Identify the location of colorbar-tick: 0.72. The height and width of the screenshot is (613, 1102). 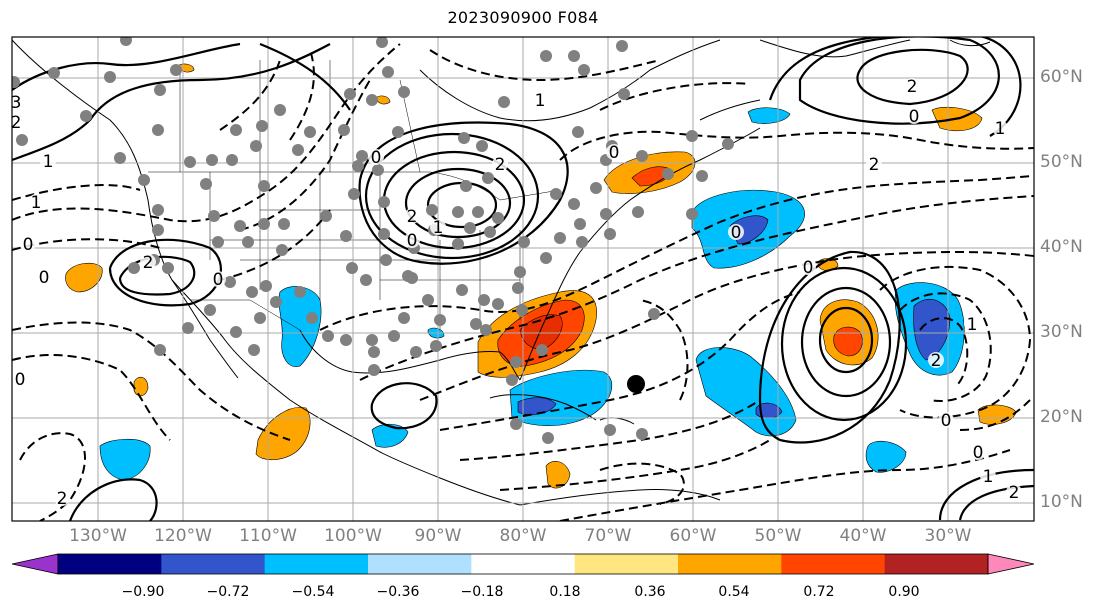
(819, 592).